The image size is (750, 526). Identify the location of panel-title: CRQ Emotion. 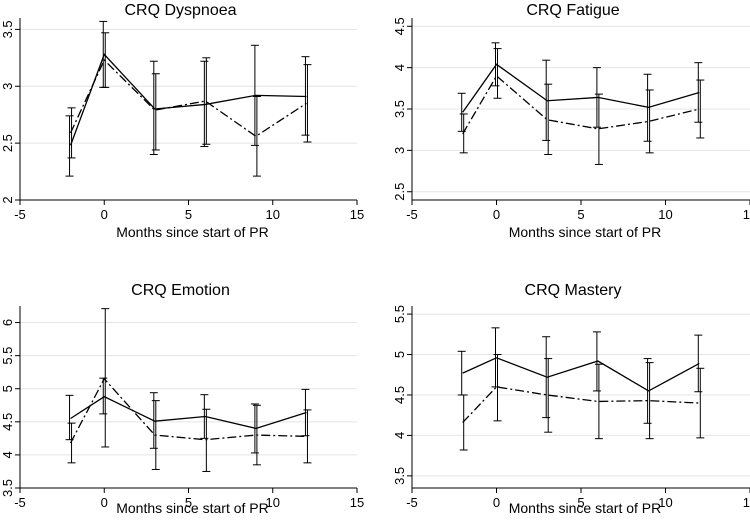
(180, 290).